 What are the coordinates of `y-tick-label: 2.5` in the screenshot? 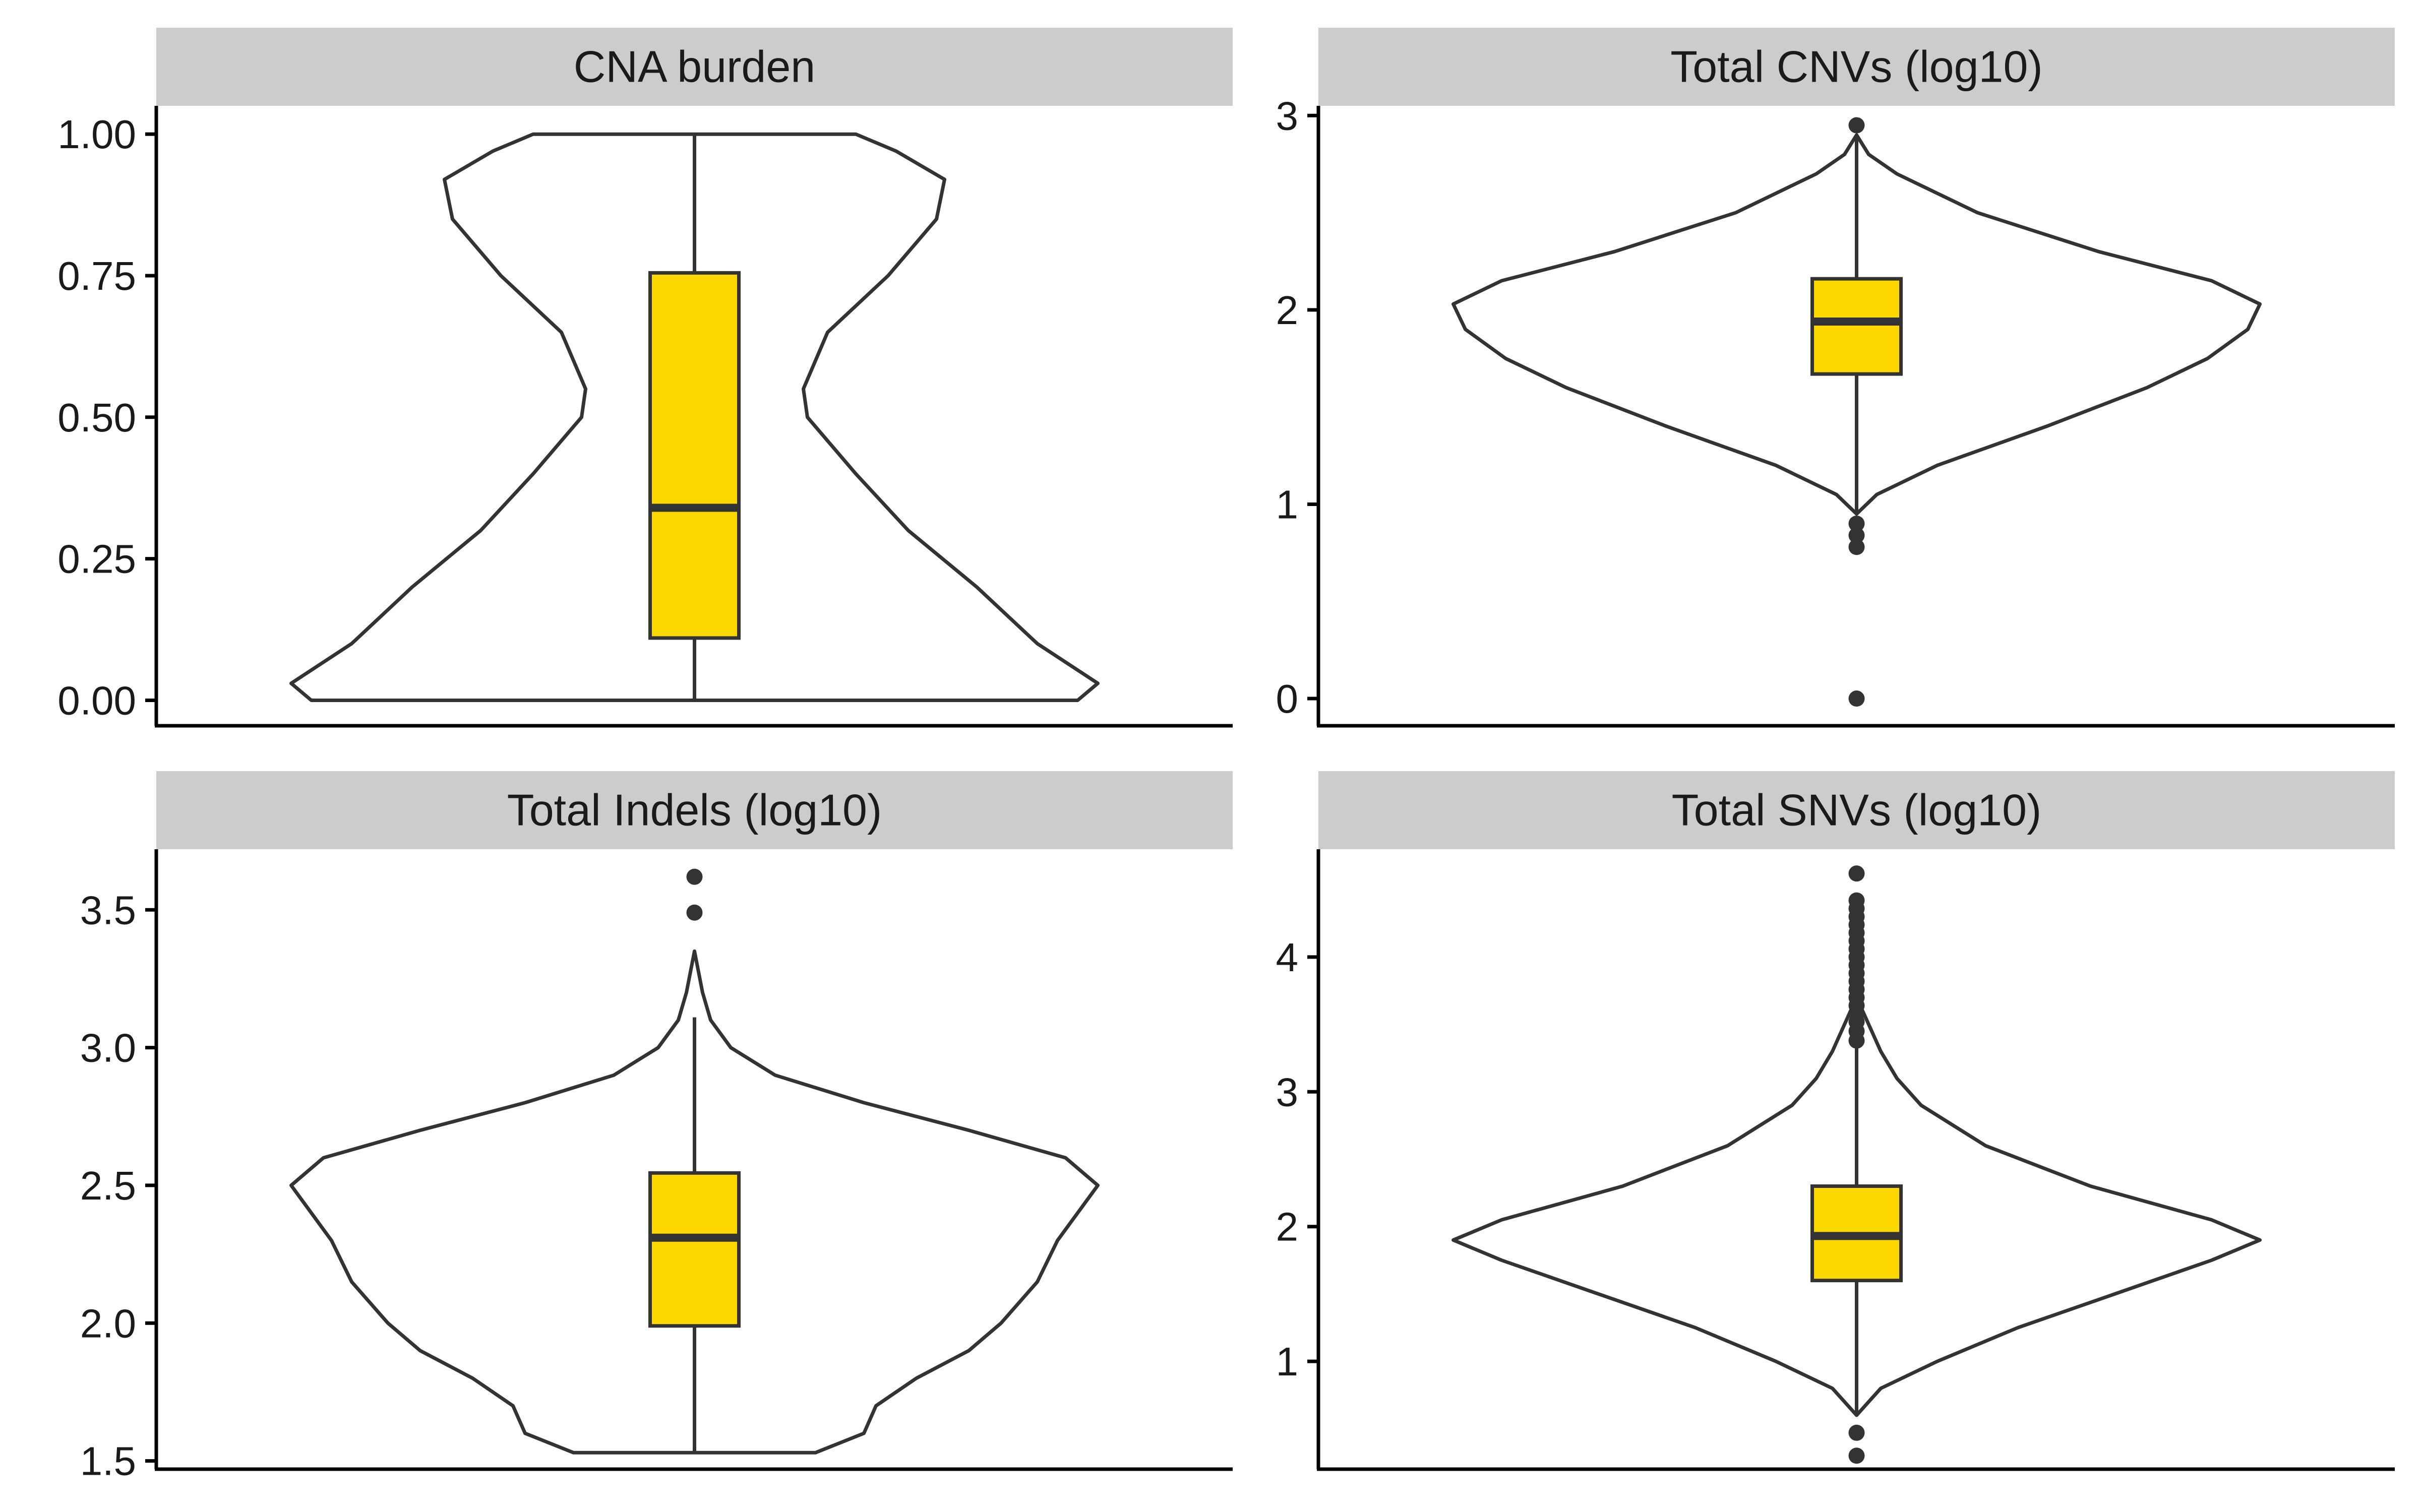 It's located at (108, 1185).